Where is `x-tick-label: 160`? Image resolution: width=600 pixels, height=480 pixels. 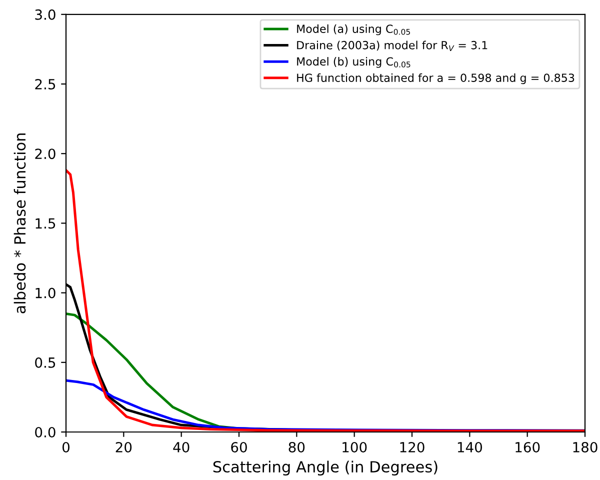 x-tick-label: 160 is located at coordinates (528, 447).